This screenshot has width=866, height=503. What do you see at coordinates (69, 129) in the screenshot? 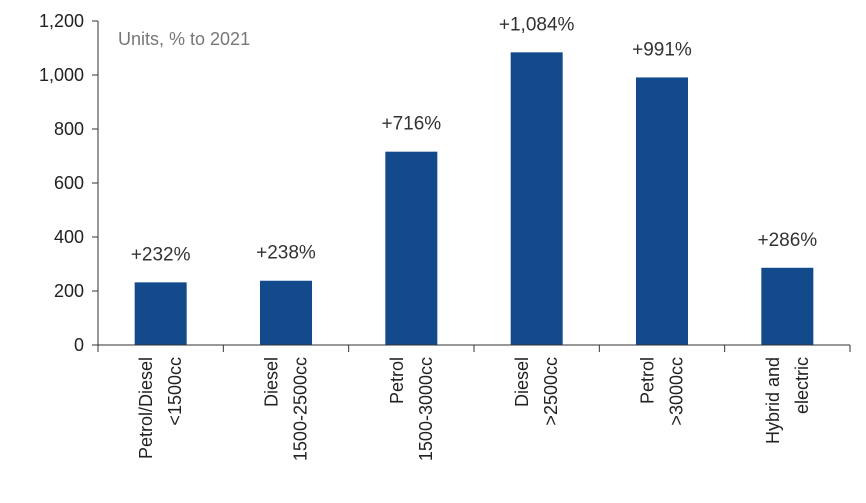
I see `y-tick-label: 800` at bounding box center [69, 129].